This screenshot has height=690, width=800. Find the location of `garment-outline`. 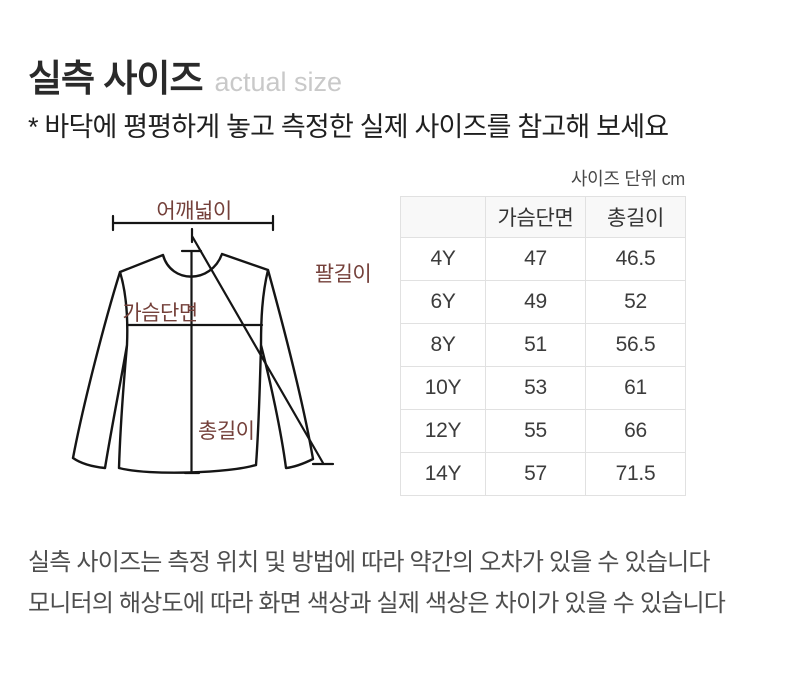

garment-outline is located at coordinates (193, 363).